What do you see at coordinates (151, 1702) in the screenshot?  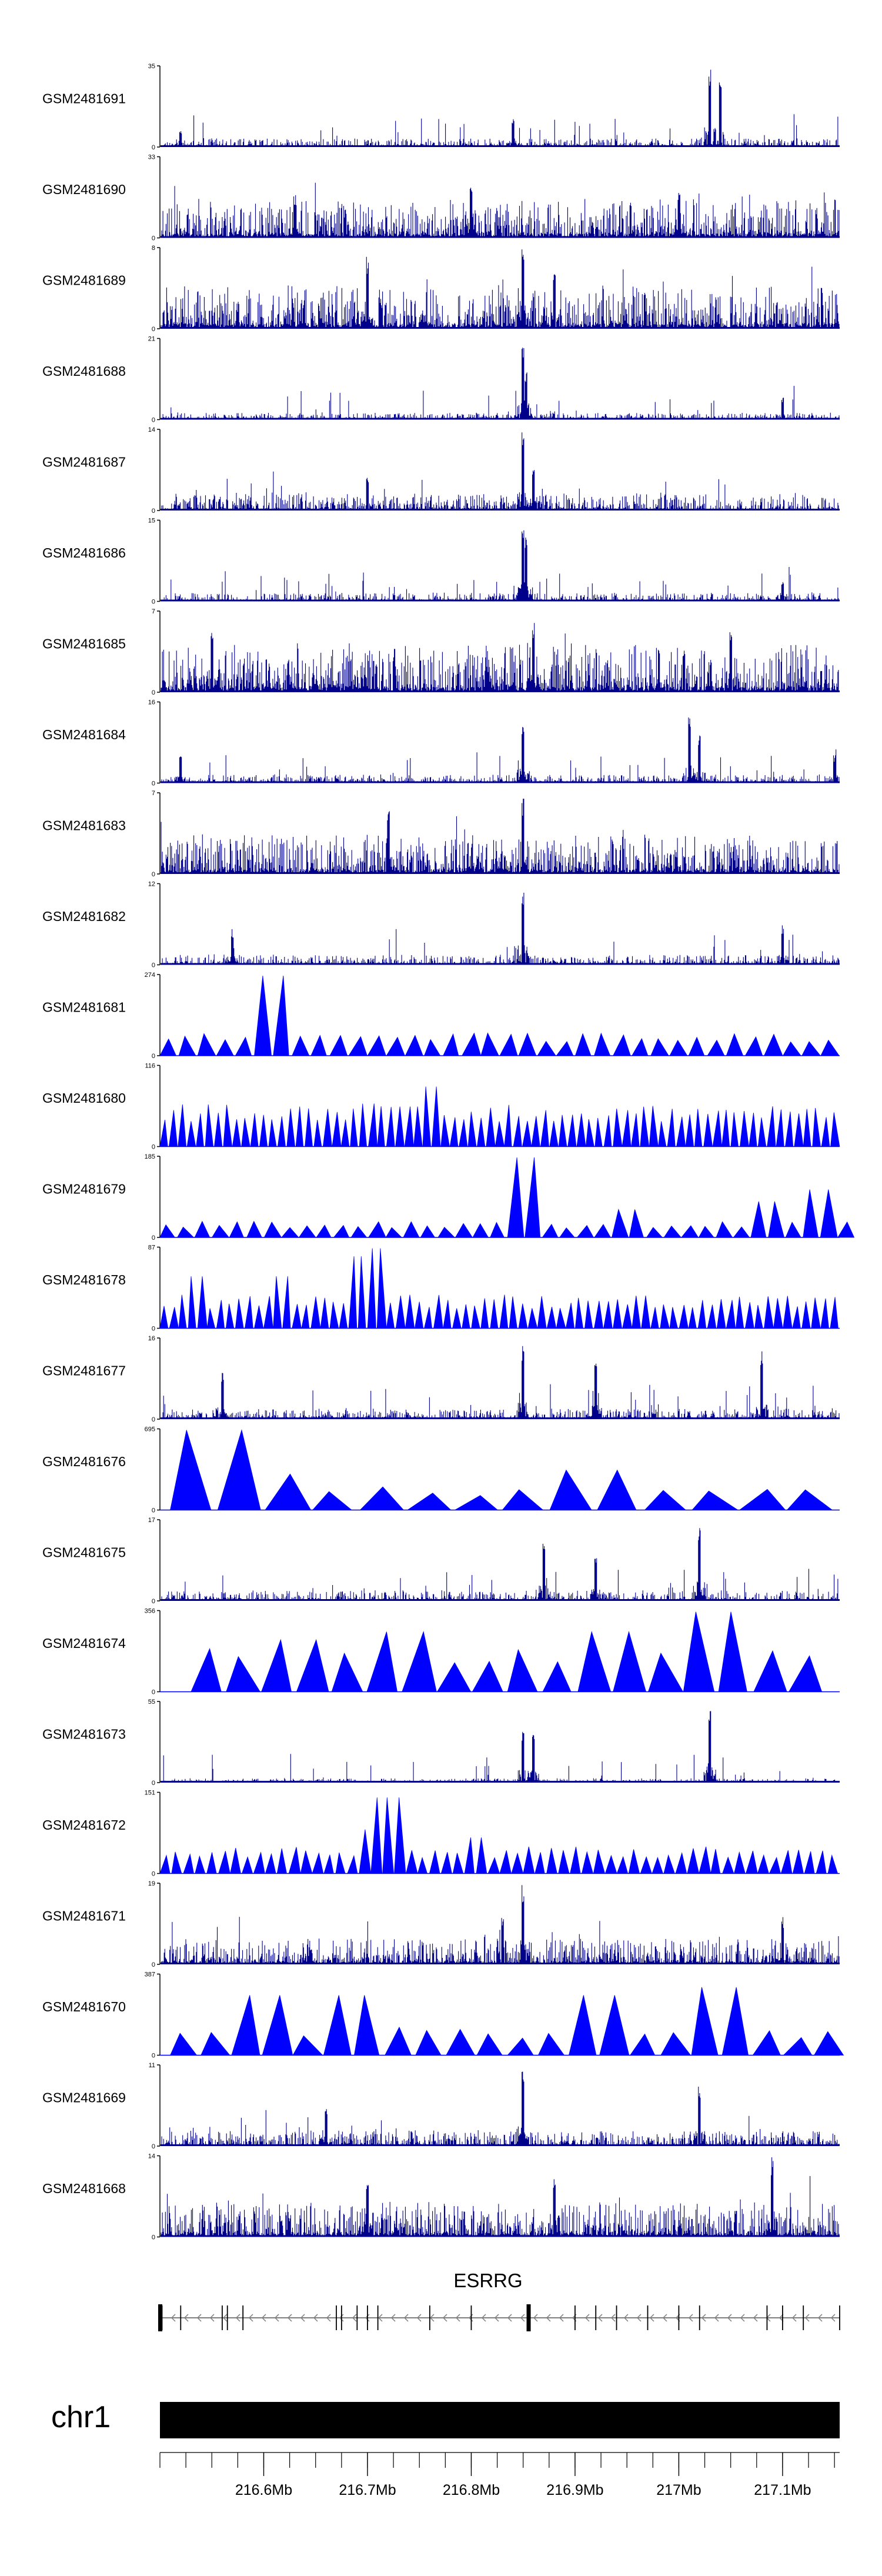 I see `y-max-label: 55` at bounding box center [151, 1702].